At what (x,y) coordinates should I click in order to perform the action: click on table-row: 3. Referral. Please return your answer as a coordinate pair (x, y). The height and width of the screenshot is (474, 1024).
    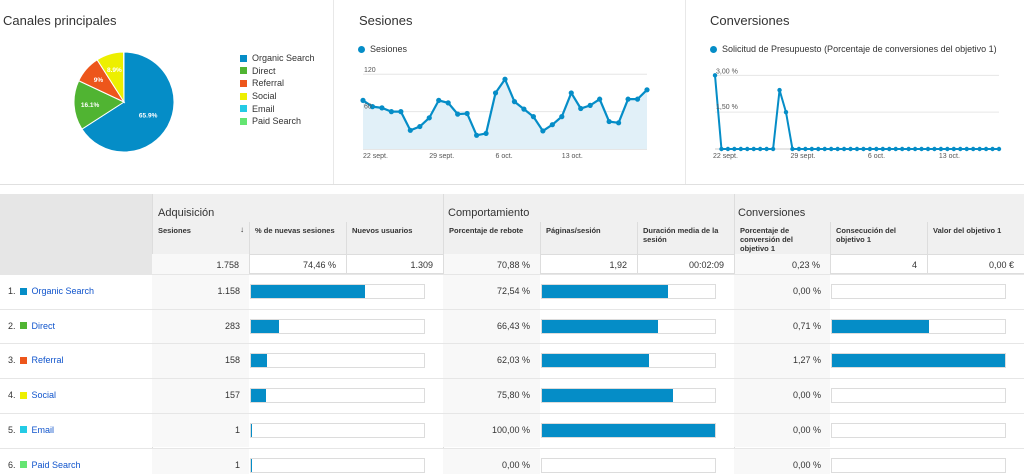
    Looking at the image, I should click on (36, 360).